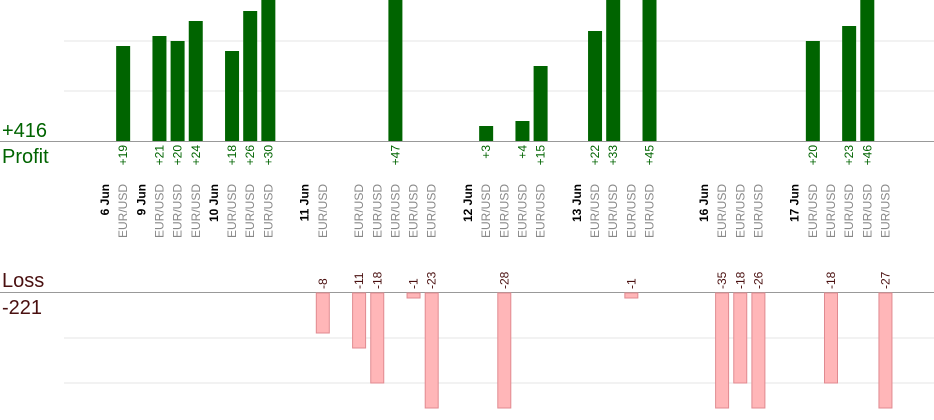 The height and width of the screenshot is (420, 934). What do you see at coordinates (867, 155) in the screenshot?
I see `profit-value-label: +46` at bounding box center [867, 155].